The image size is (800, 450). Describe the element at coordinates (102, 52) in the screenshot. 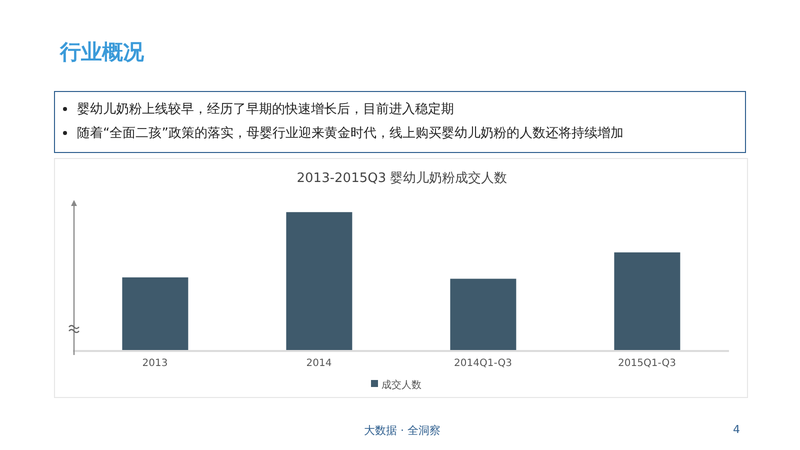

I see `text: 行业概况` at that location.